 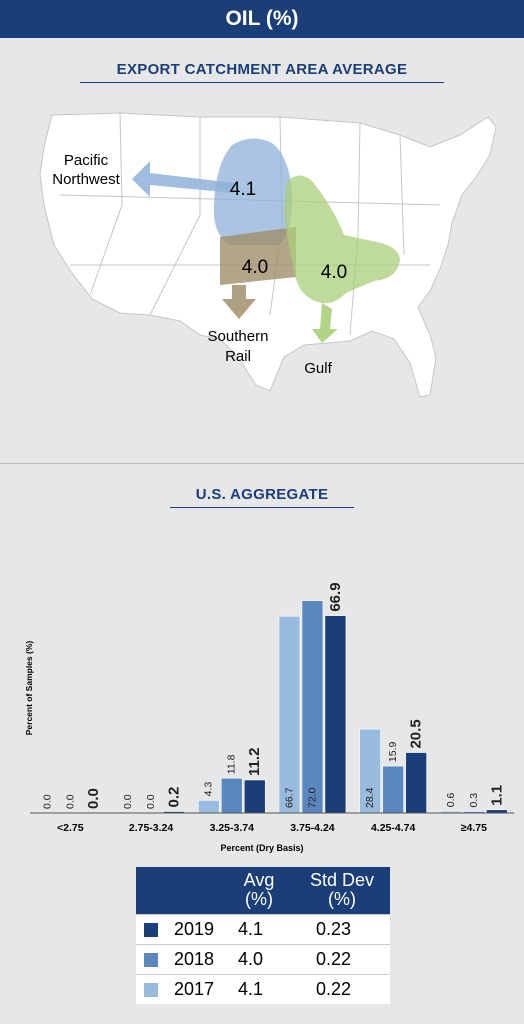 I want to click on summary-header-std-text: Std Dev (%), so click(x=342, y=889).